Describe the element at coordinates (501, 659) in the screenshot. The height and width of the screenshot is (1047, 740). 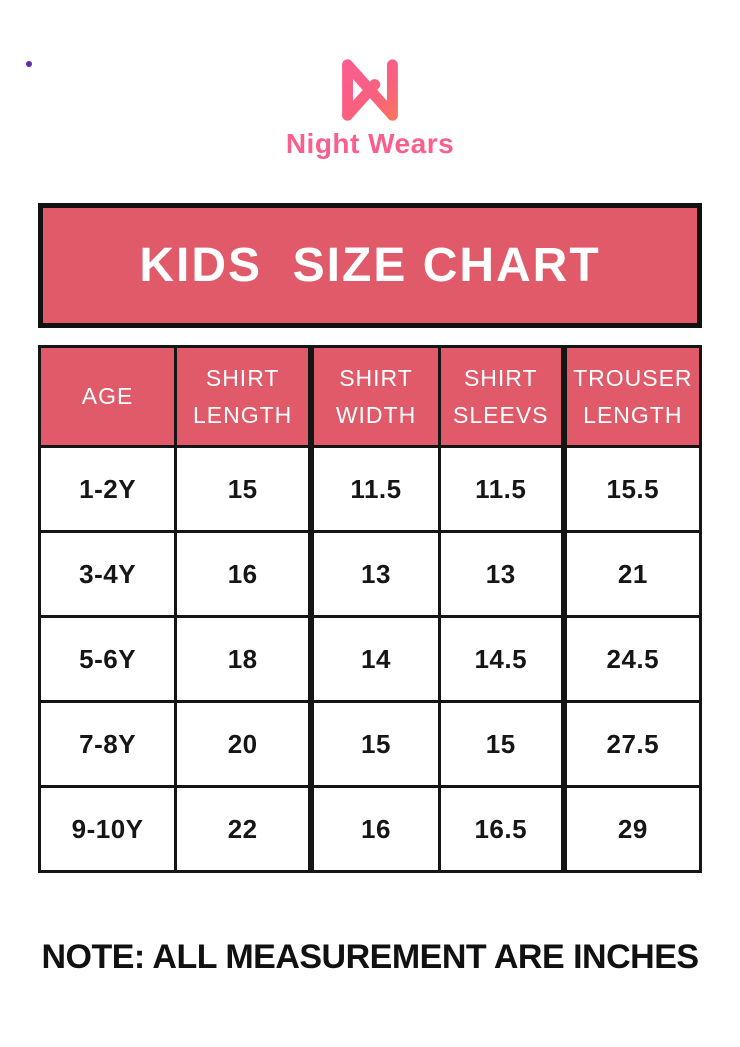
I see `size-cell: 14.5` at that location.